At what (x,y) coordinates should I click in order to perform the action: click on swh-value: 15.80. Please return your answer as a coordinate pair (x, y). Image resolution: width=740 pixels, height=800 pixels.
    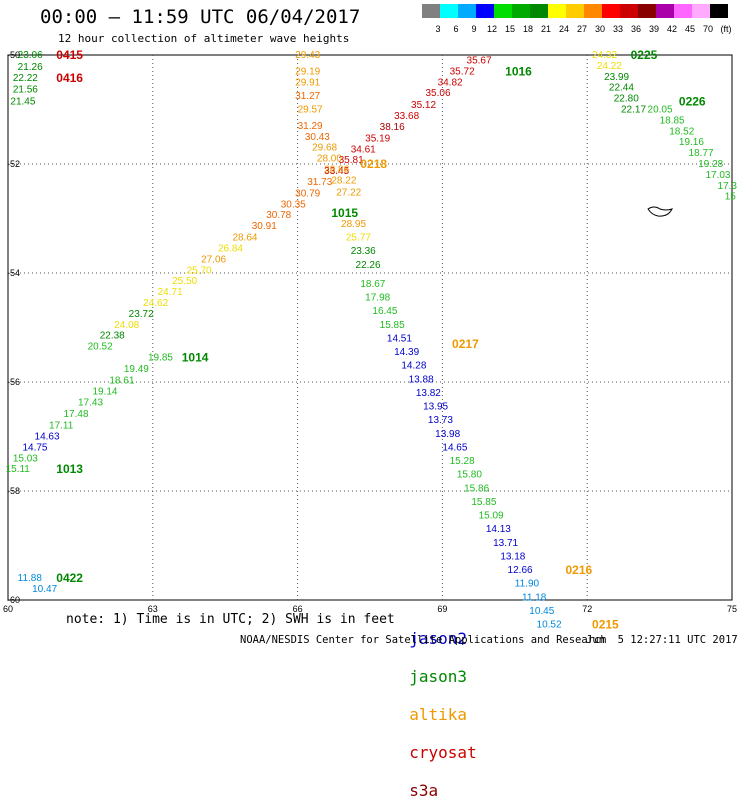
    Looking at the image, I should click on (469, 475).